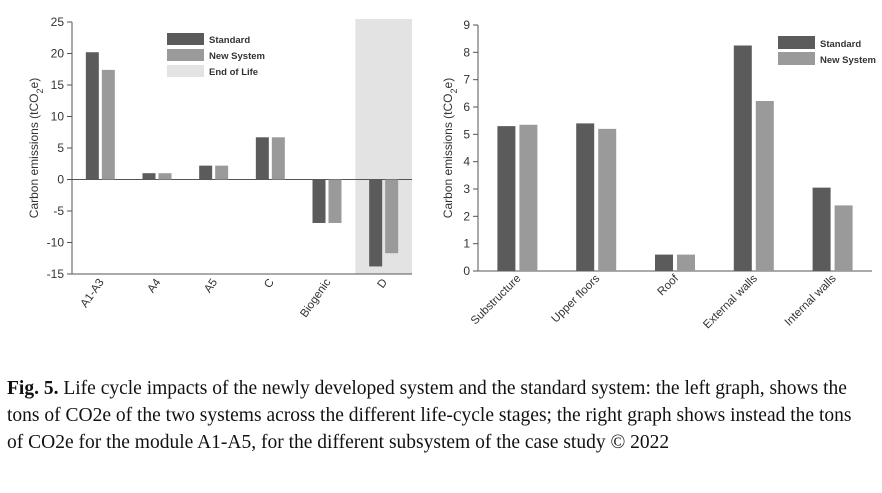 The width and height of the screenshot is (882, 493). What do you see at coordinates (668, 285) in the screenshot?
I see `x-tick-label: Roof` at bounding box center [668, 285].